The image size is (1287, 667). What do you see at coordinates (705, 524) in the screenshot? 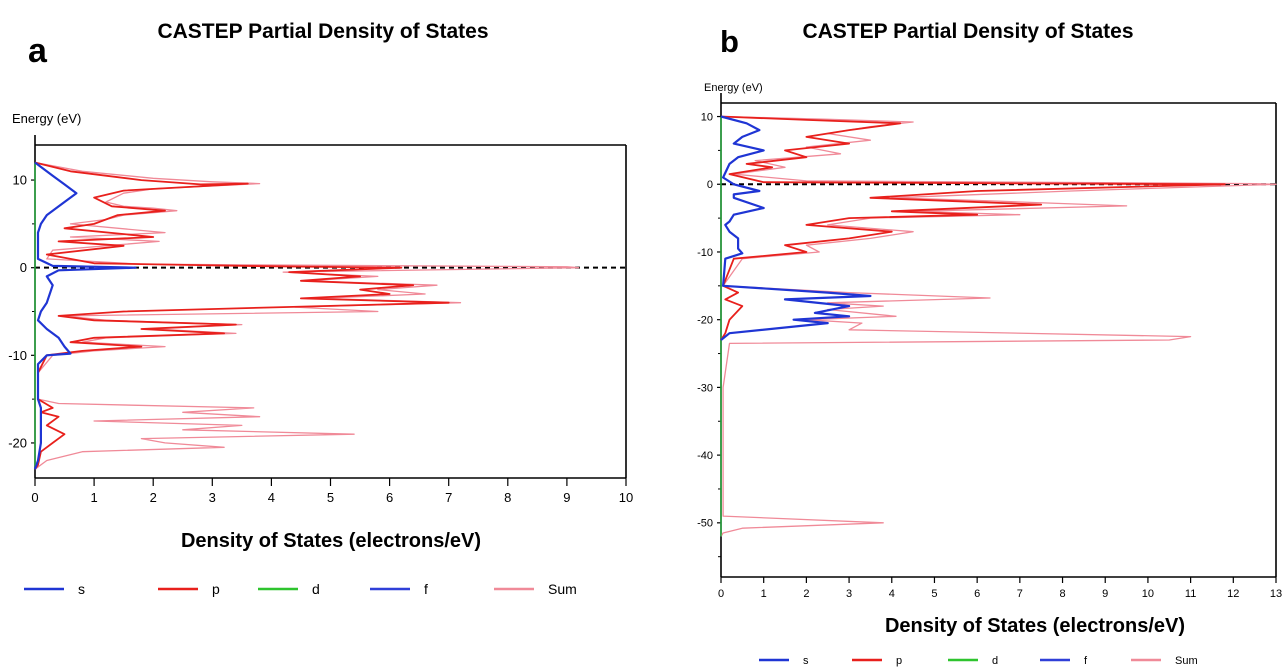
I see `y-tick-label: -50` at bounding box center [705, 524].